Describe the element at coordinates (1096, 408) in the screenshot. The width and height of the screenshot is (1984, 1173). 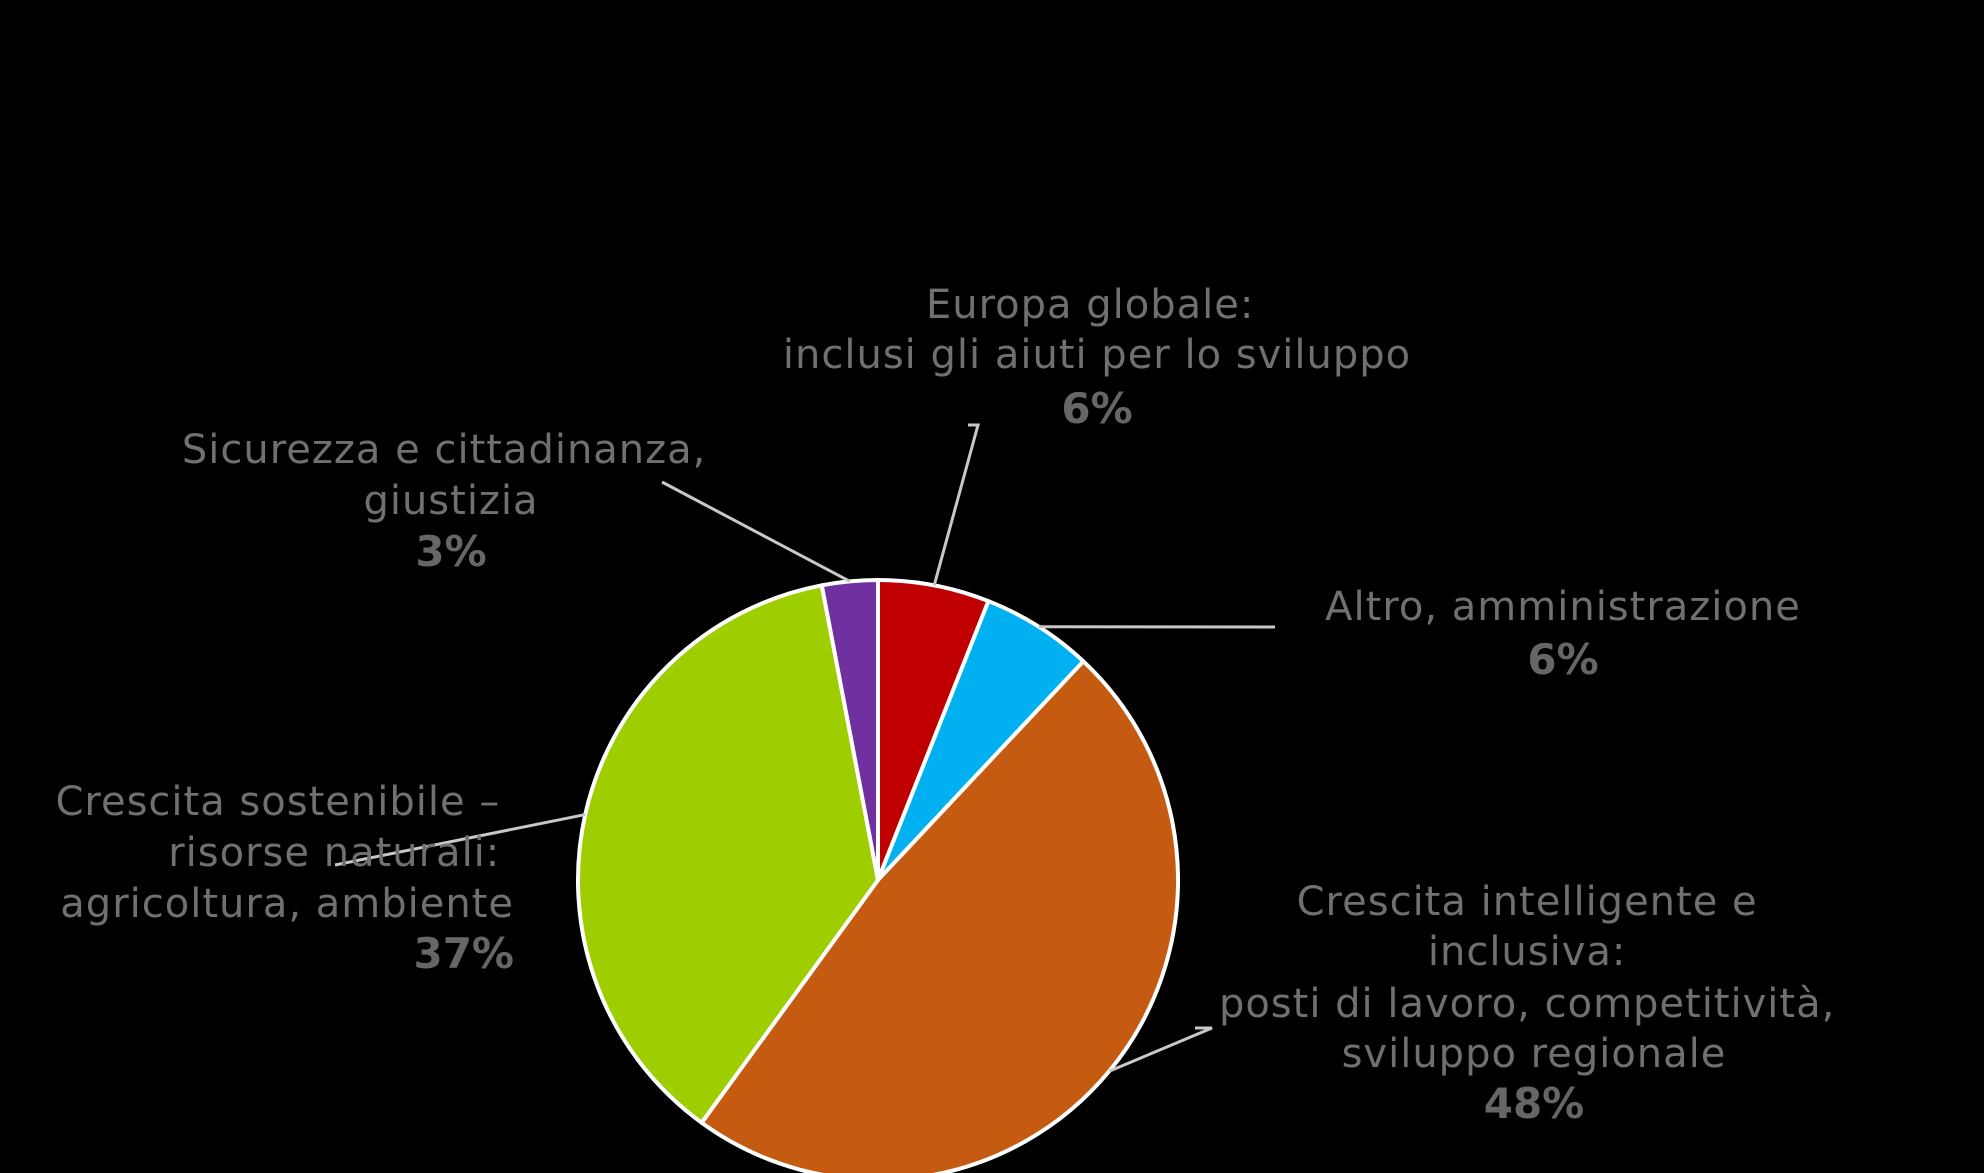
I see `slice-value-europa-globale: 6%` at that location.